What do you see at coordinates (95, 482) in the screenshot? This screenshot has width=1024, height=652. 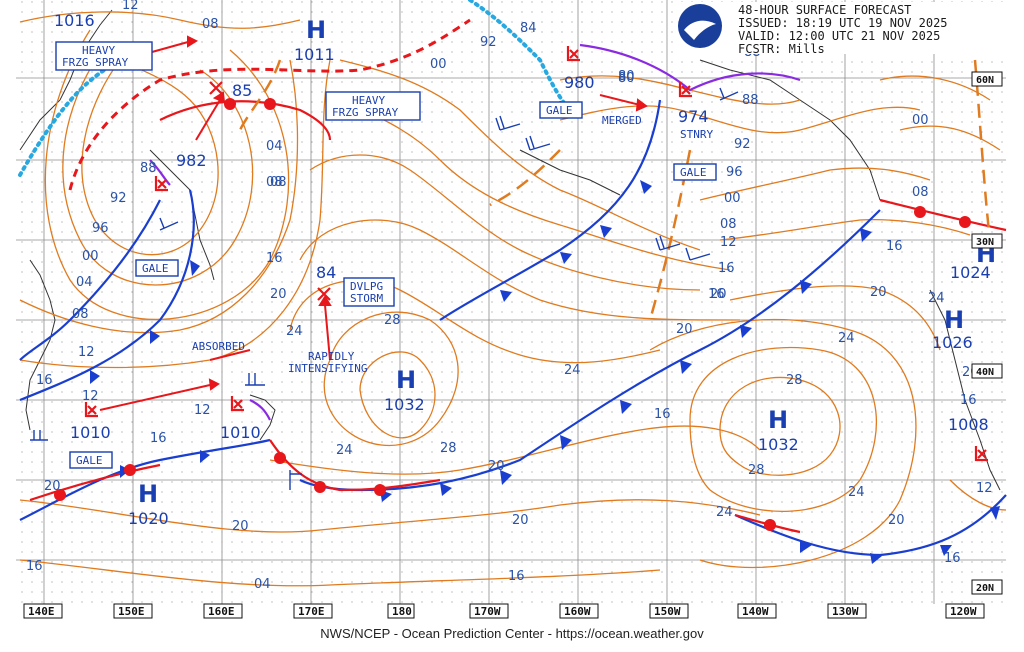 I see `warm-front-south` at bounding box center [95, 482].